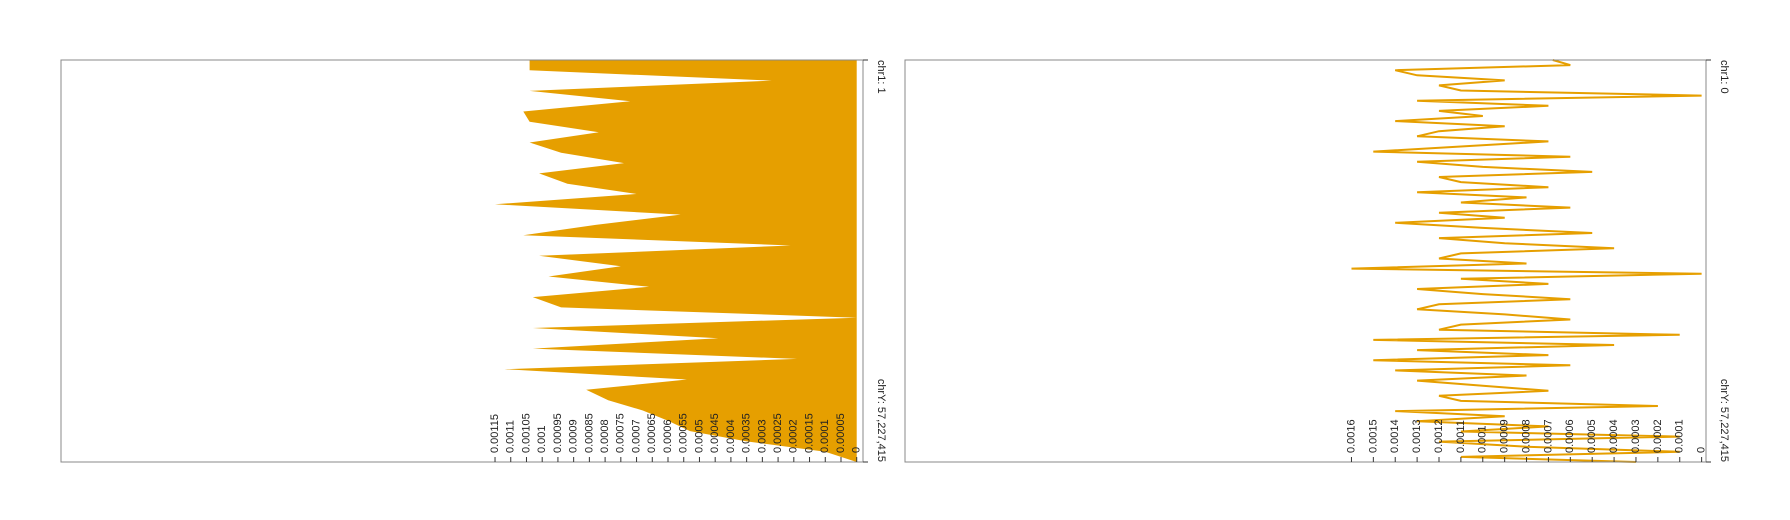 The height and width of the screenshot is (520, 1790). Describe the element at coordinates (558, 433) in the screenshot. I see `x-tick-label: 0.00095` at that location.